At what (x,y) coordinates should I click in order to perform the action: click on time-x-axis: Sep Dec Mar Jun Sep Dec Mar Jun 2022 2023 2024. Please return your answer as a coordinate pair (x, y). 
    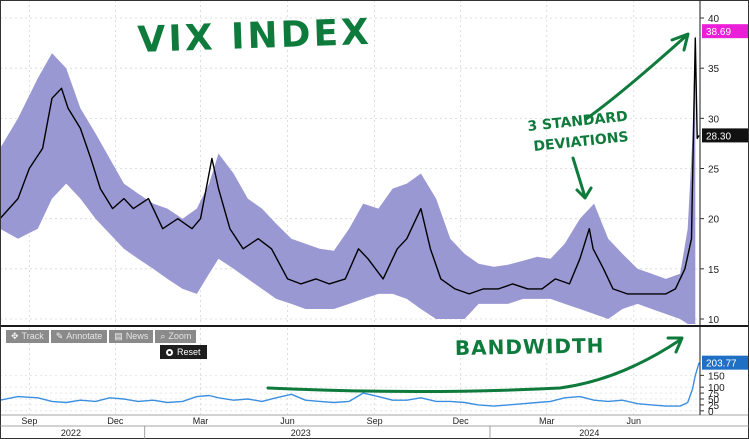
    Looking at the image, I should click on (374, 427).